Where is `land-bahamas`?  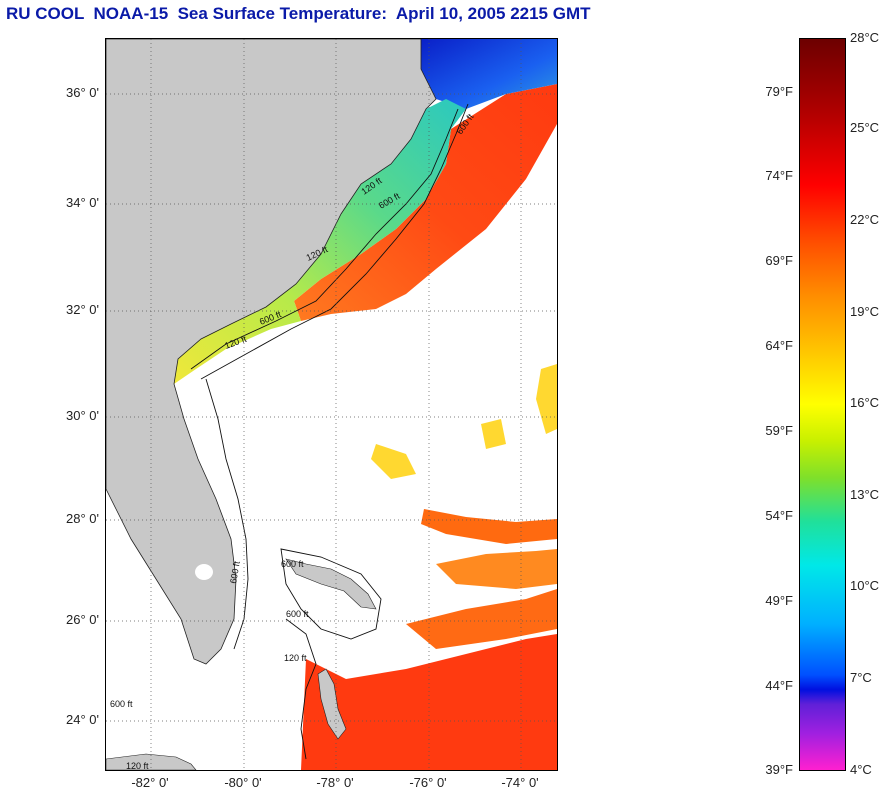
land-bahamas is located at coordinates (332, 704).